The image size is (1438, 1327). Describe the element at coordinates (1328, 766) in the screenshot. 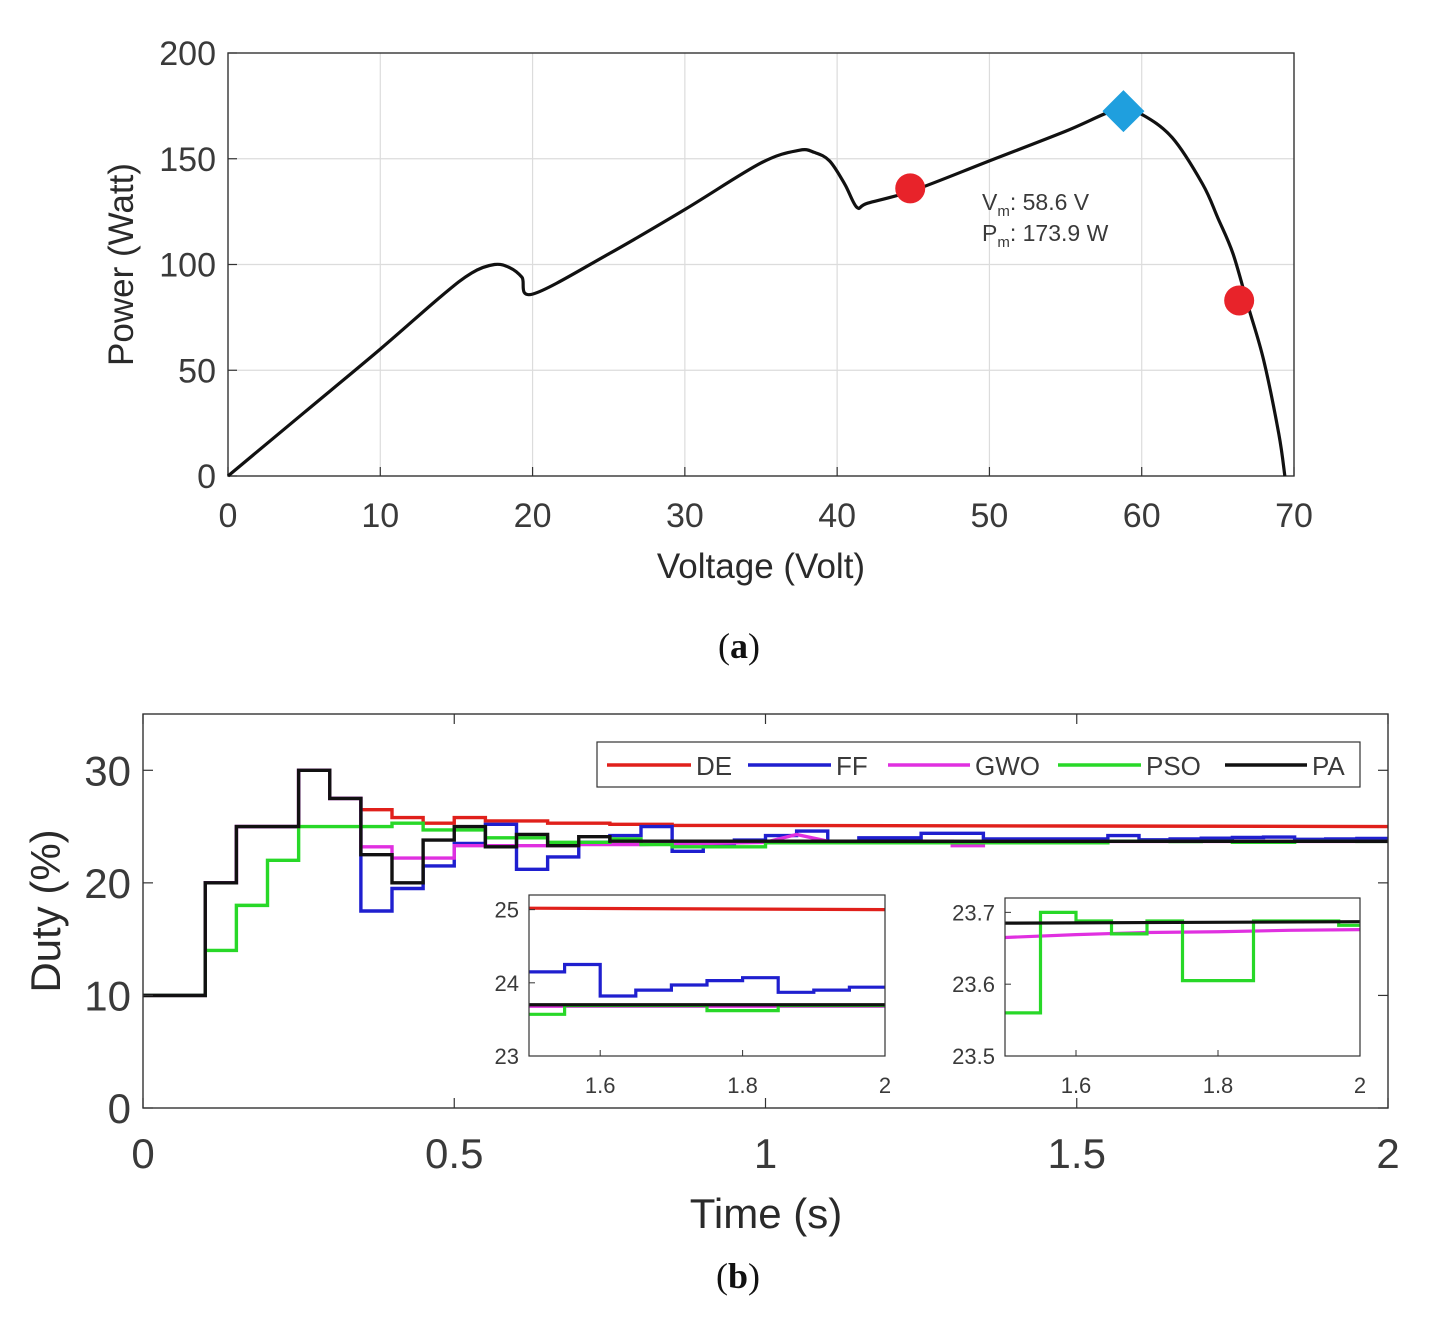

I see `legend-label-pa: PA` at that location.